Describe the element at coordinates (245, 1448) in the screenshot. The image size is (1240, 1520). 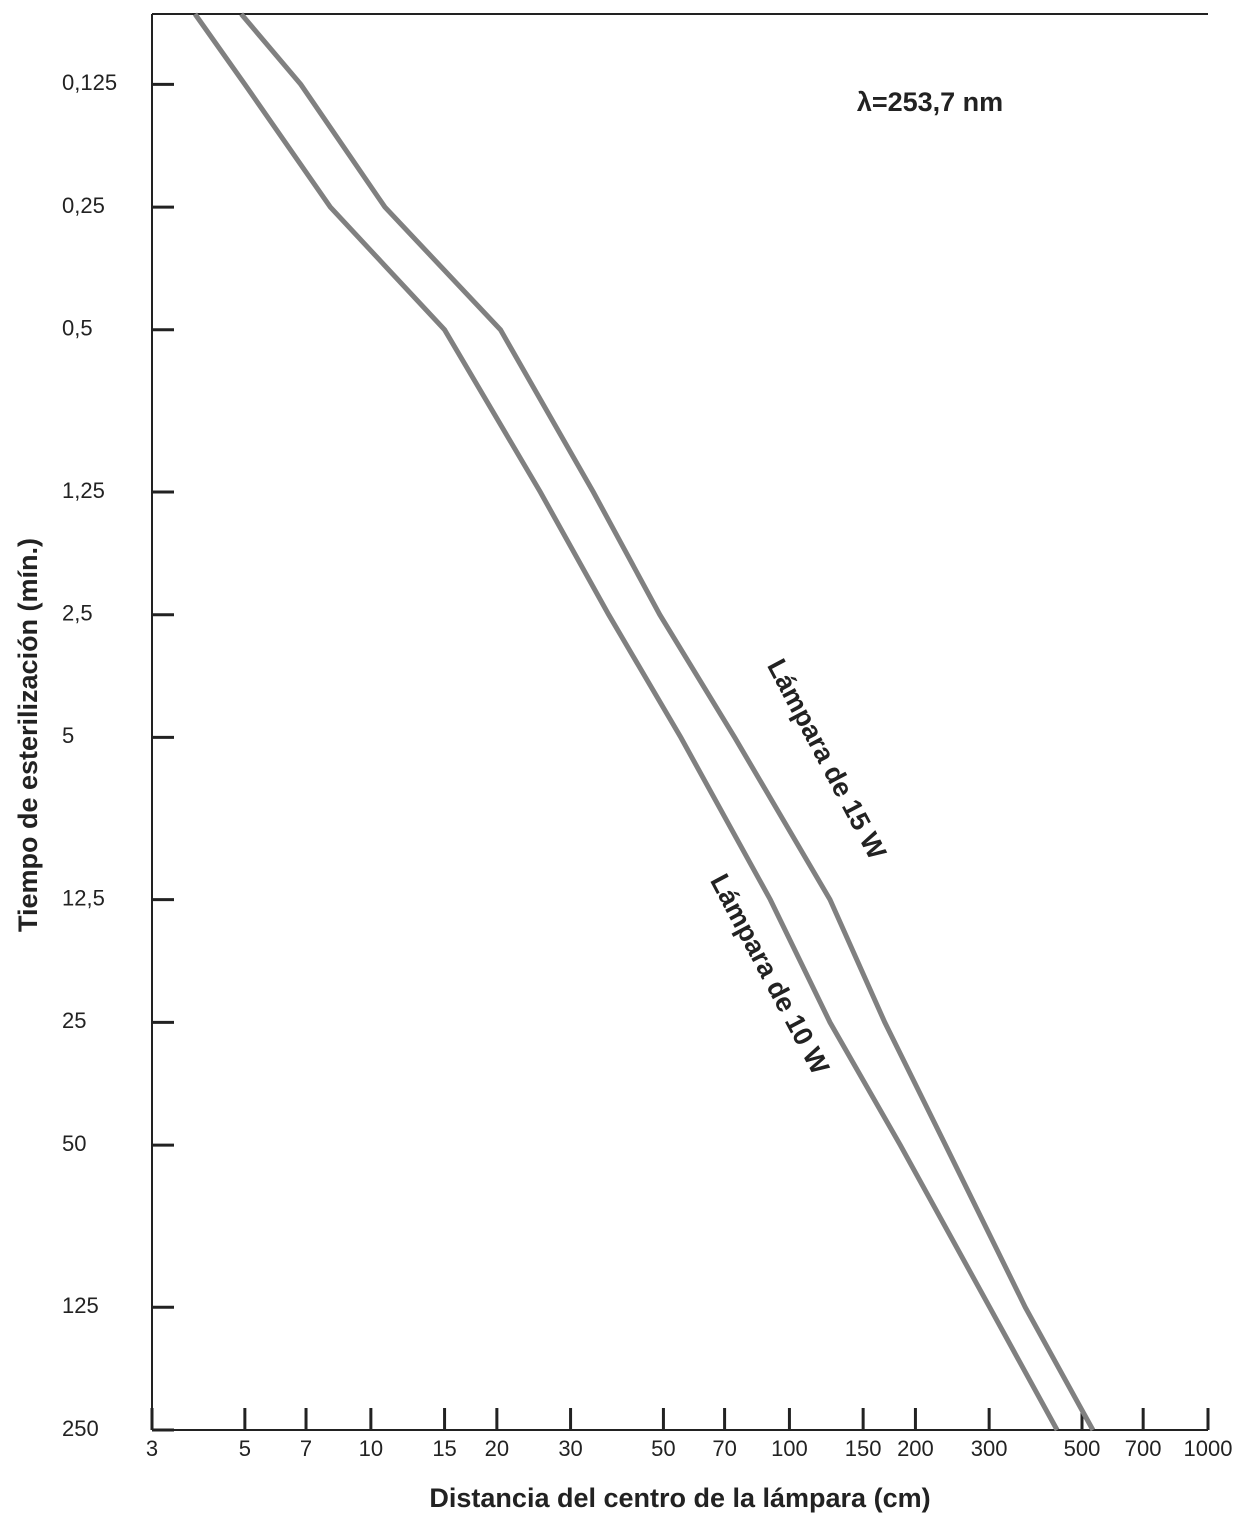
I see `x-tick-label: 5` at that location.